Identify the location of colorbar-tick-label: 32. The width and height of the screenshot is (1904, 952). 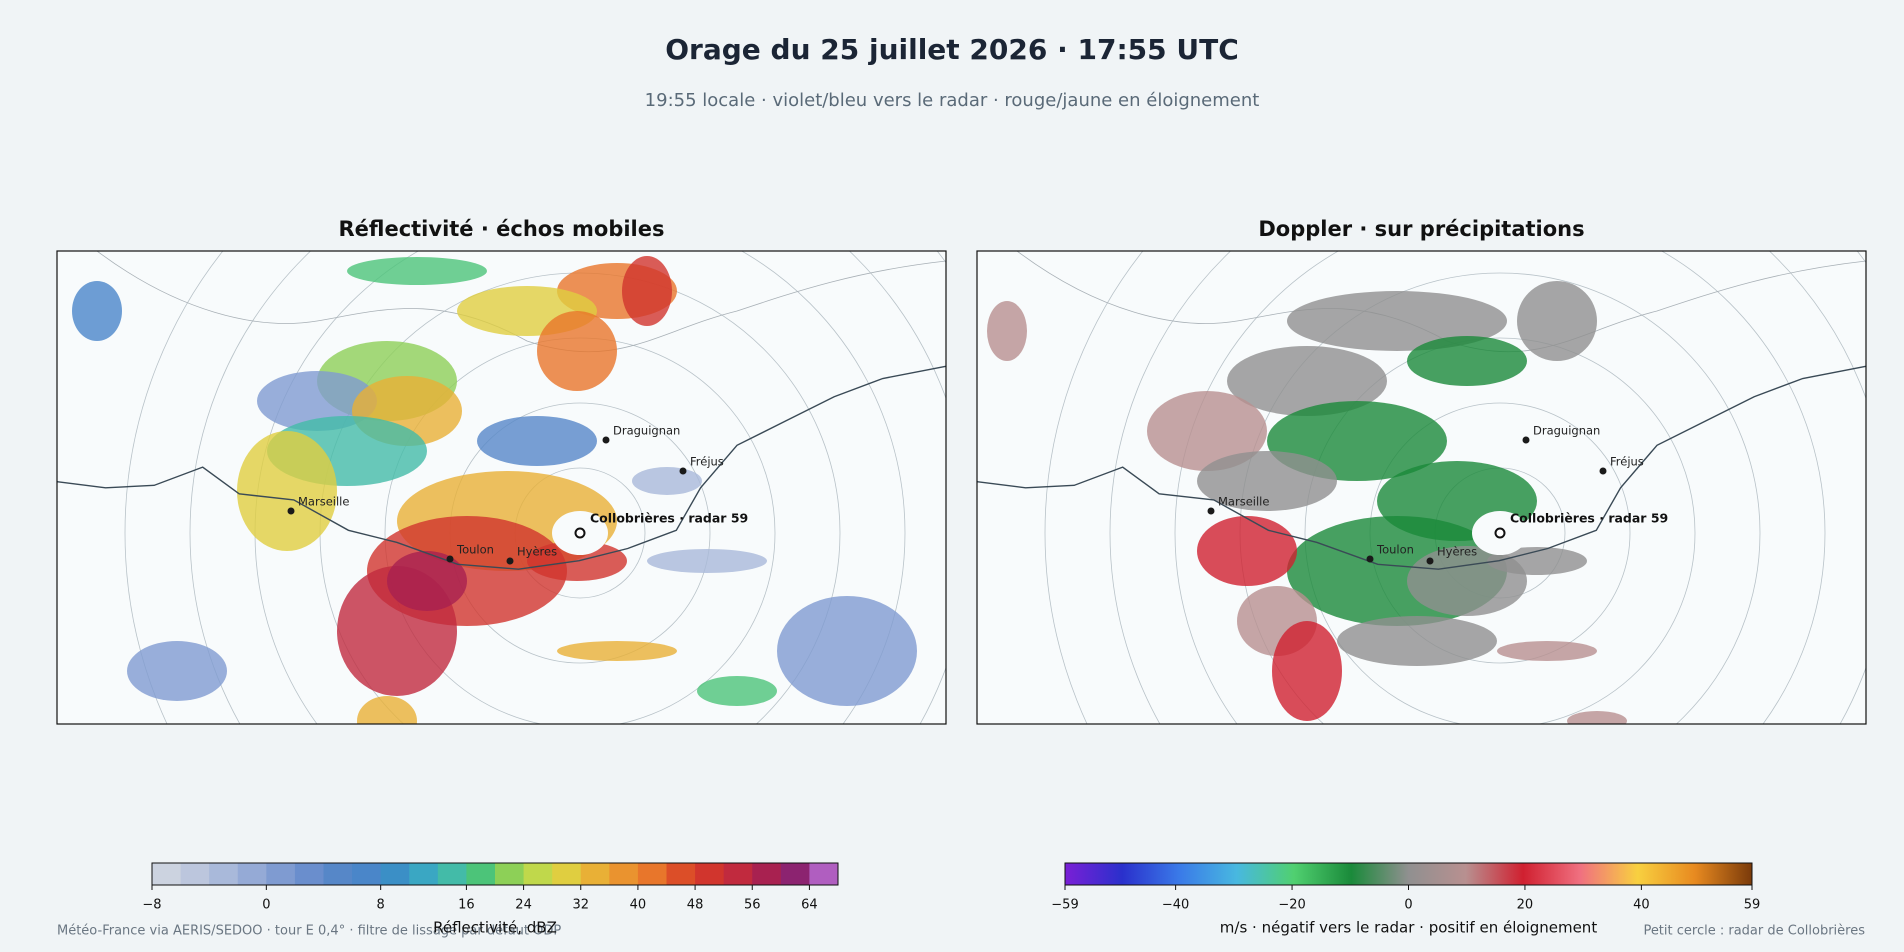
(580, 905).